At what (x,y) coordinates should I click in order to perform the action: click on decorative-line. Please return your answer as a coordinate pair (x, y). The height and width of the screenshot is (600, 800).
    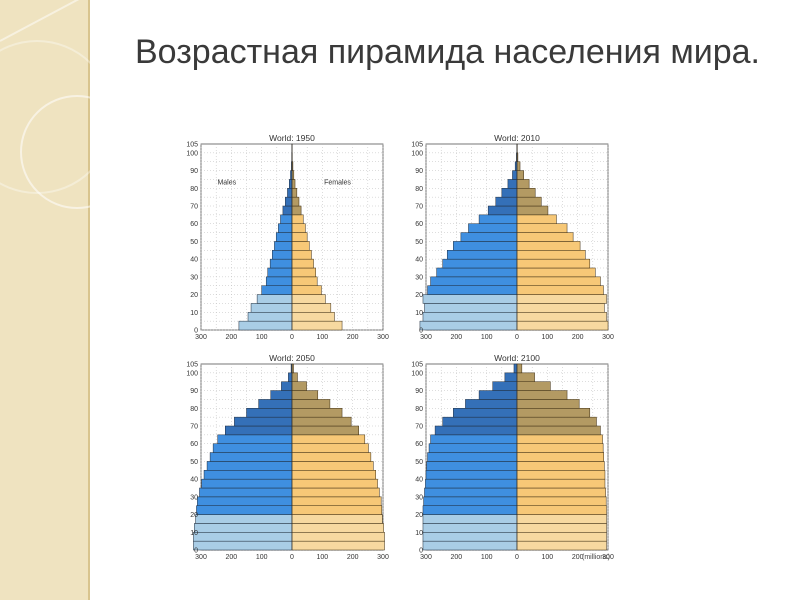
    Looking at the image, I should click on (53, 21).